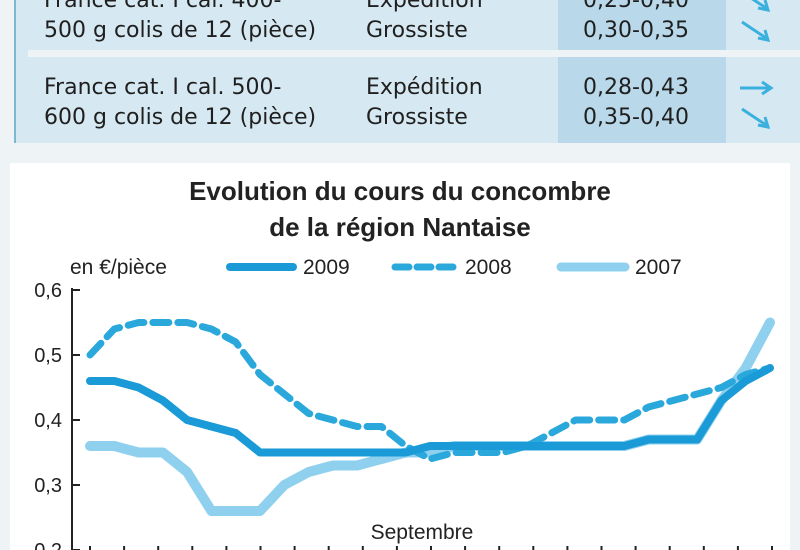  What do you see at coordinates (422, 532) in the screenshot?
I see `x-annotation-label: Septembre` at bounding box center [422, 532].